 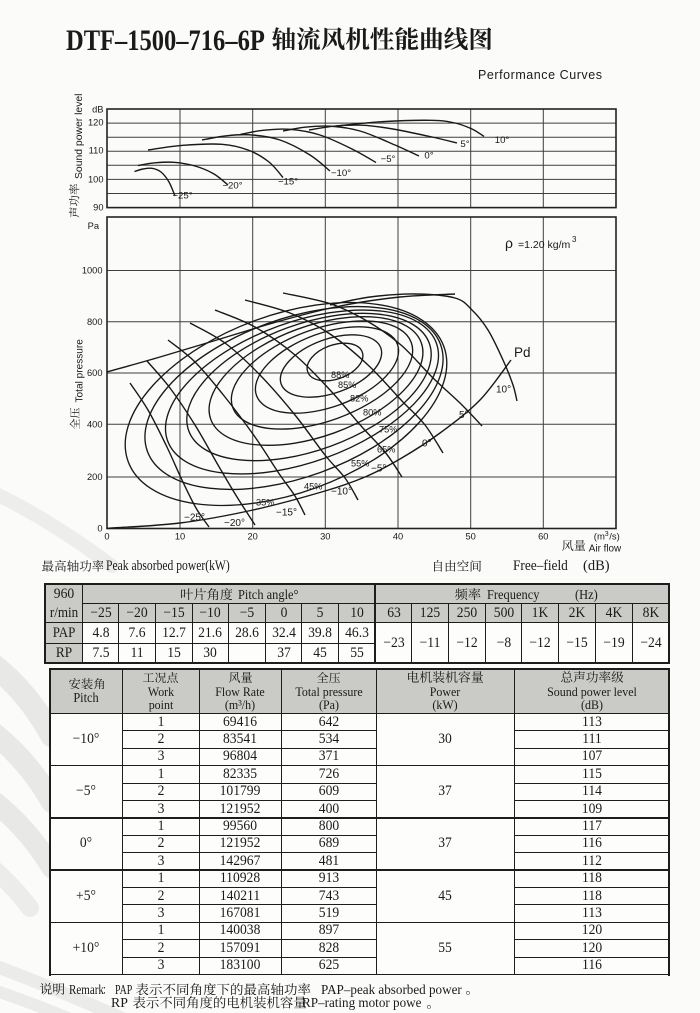 I want to click on svg-text: Air flow, so click(x=605, y=548).